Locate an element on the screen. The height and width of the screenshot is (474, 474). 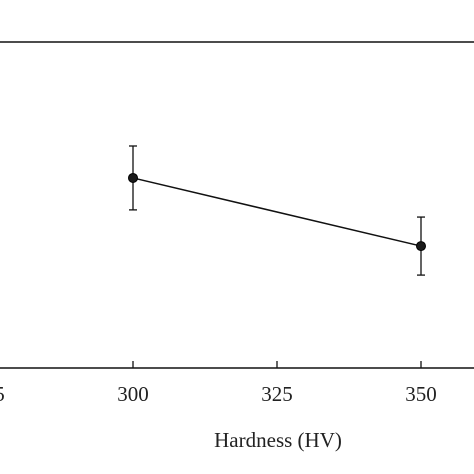
x-tick-label: 325 is located at coordinates (277, 394).